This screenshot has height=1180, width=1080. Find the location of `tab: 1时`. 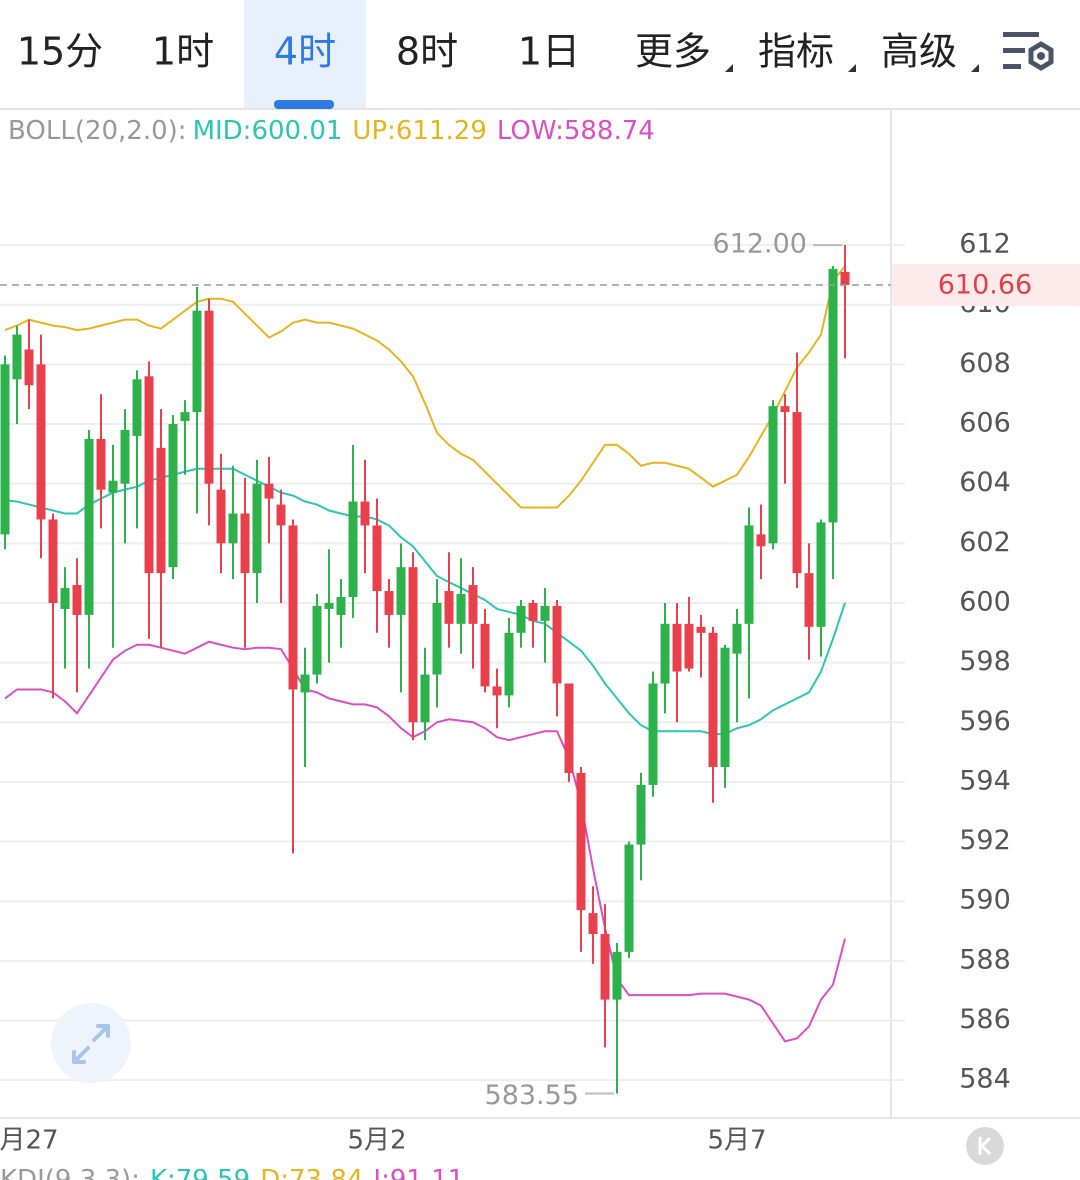

tab: 1时 is located at coordinates (183, 52).